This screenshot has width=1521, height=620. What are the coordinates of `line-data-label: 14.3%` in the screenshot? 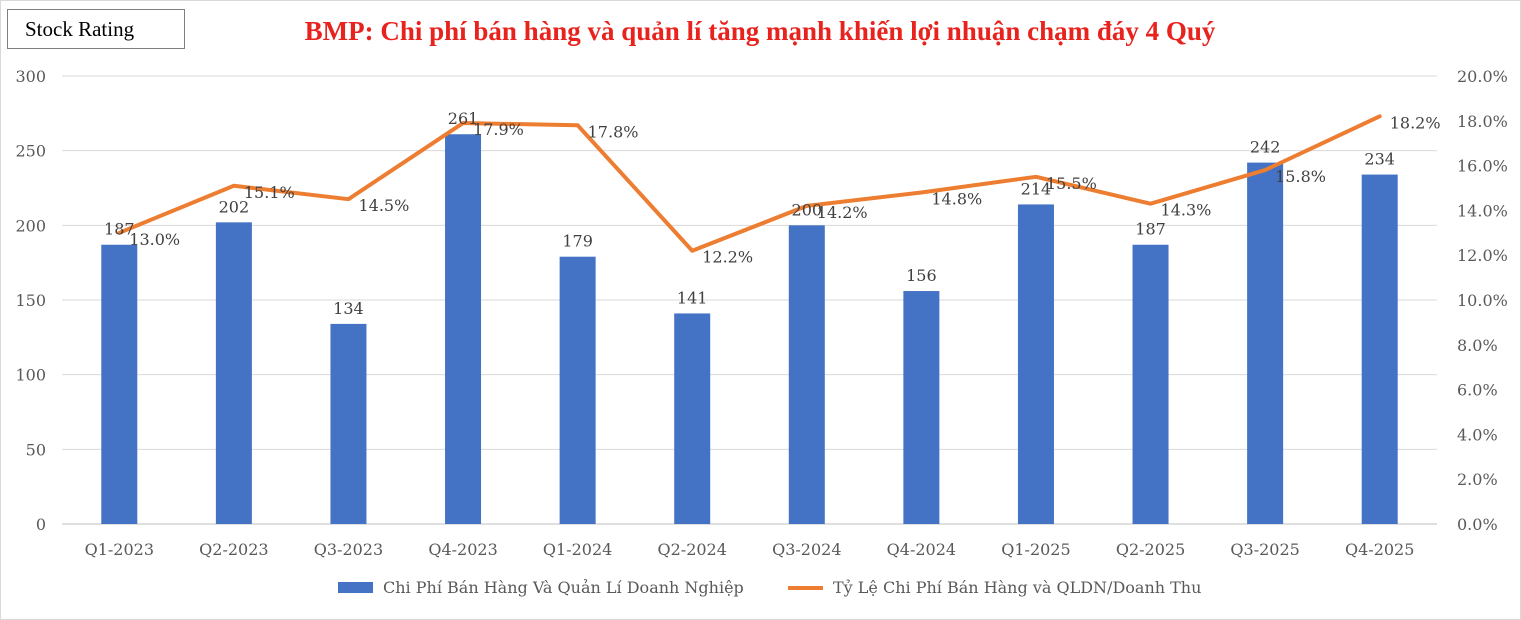 It's located at (1186, 210).